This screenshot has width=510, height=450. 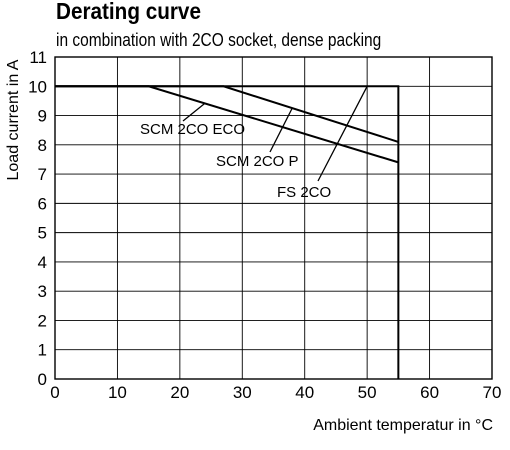 I want to click on y-tick-labels: 0 1 2 3 4 5 6 7 8 9 10 11, so click(x=37, y=218).